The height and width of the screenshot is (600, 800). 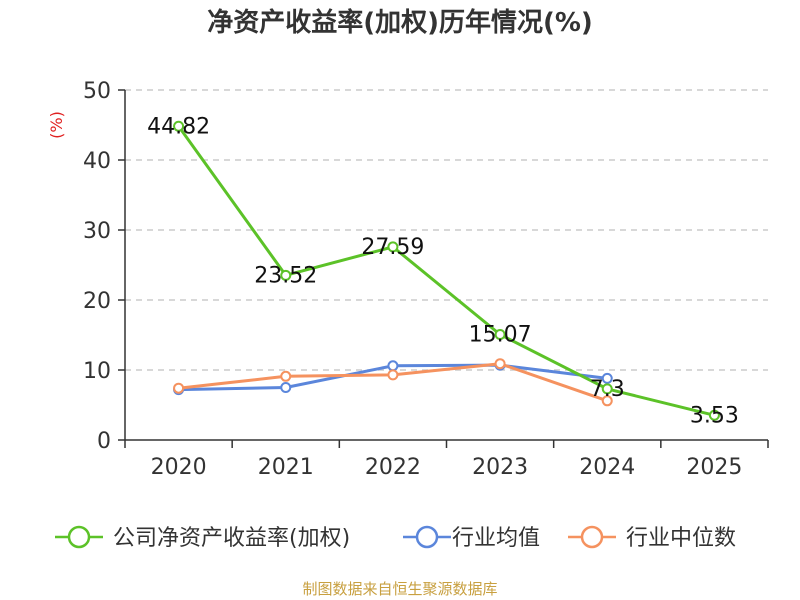 What do you see at coordinates (56, 125) in the screenshot?
I see `y-axis-label: (%)` at bounding box center [56, 125].